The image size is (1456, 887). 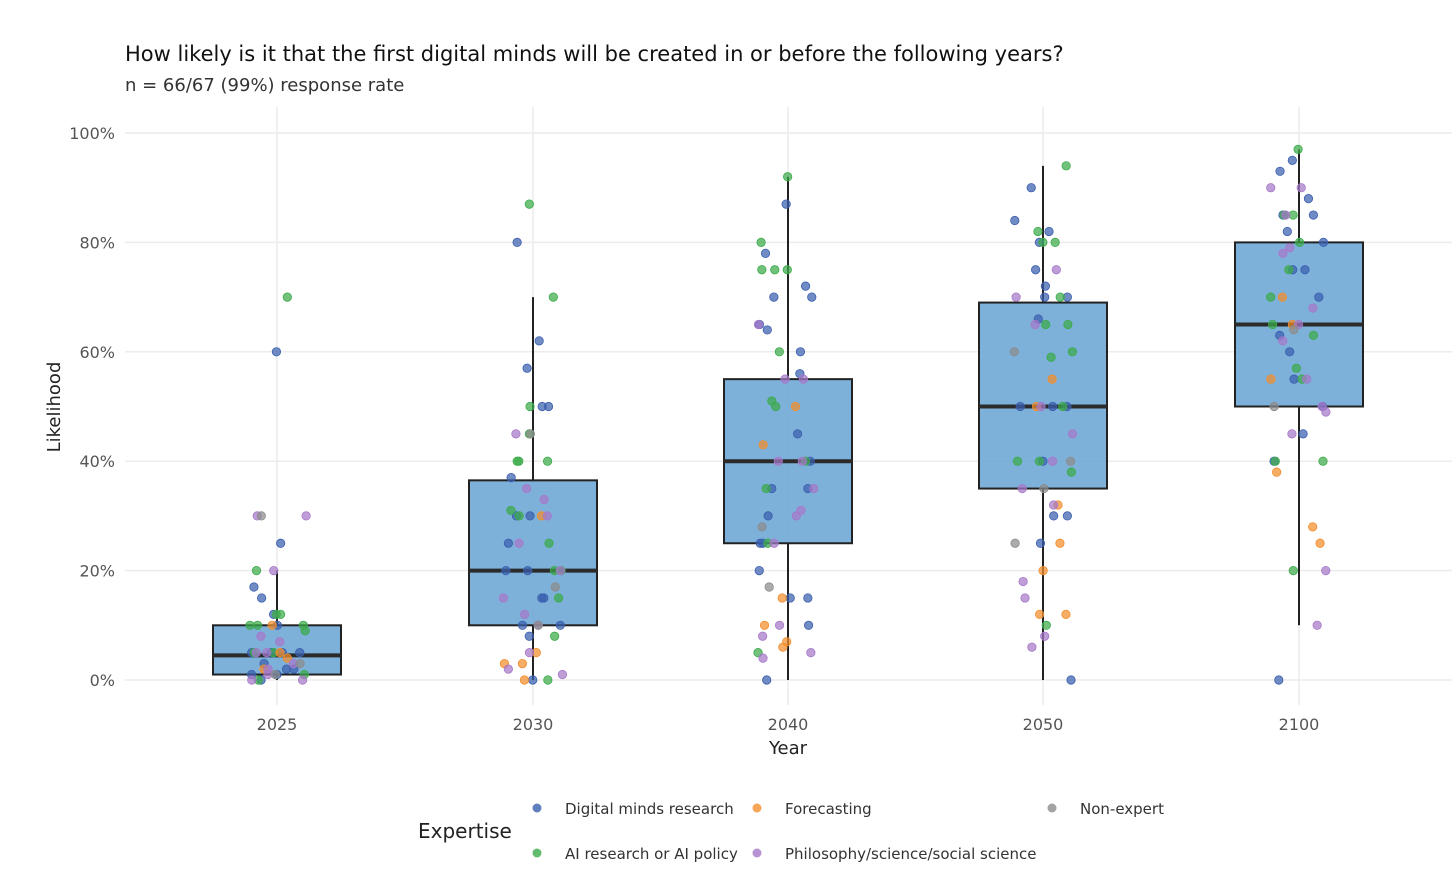 What do you see at coordinates (533, 553) in the screenshot?
I see `box-iqr` at bounding box center [533, 553].